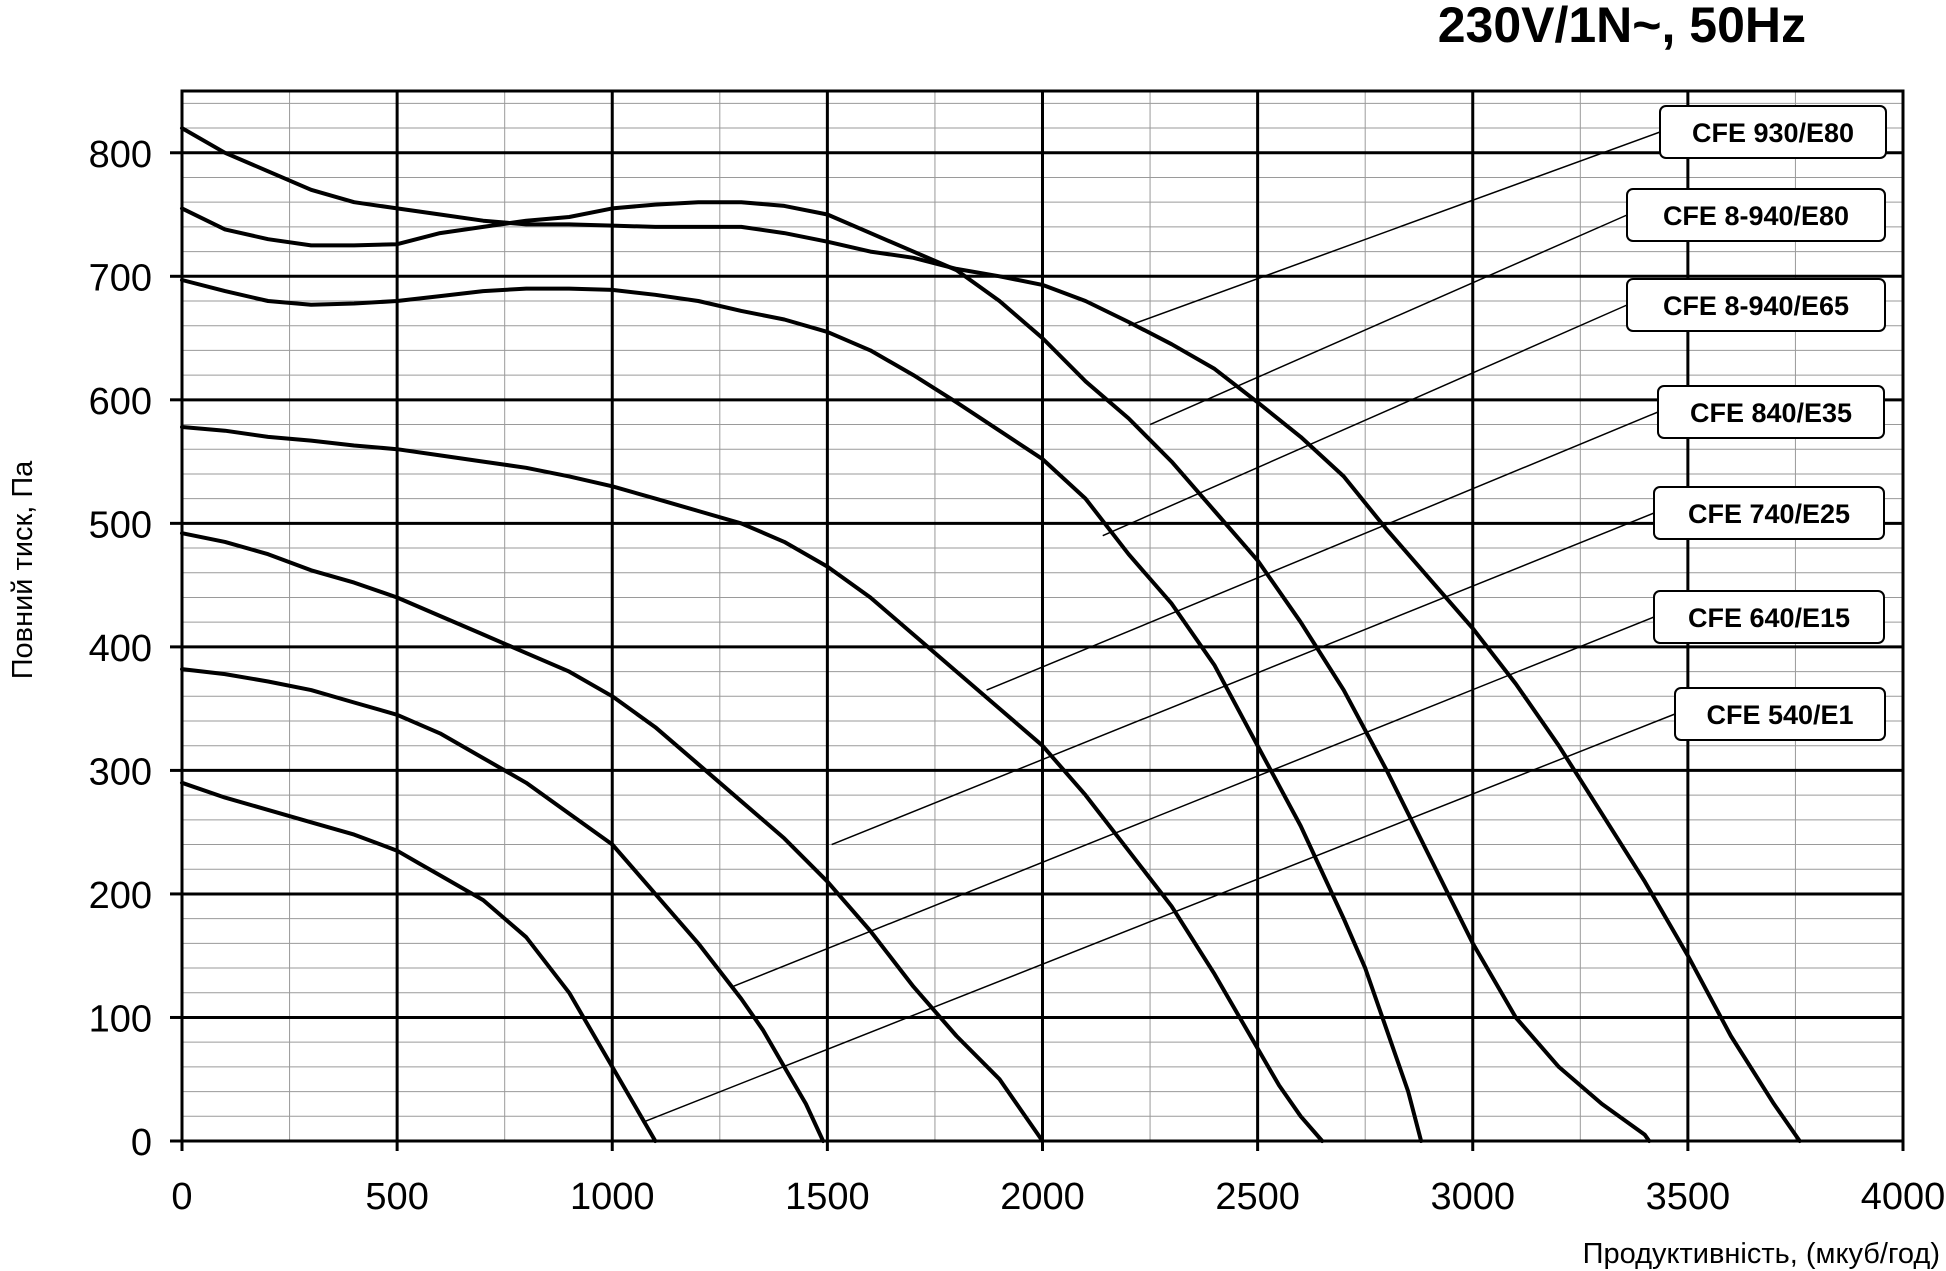 This screenshot has height=1271, width=1946. I want to click on x-tick-label: 500, so click(396, 1197).